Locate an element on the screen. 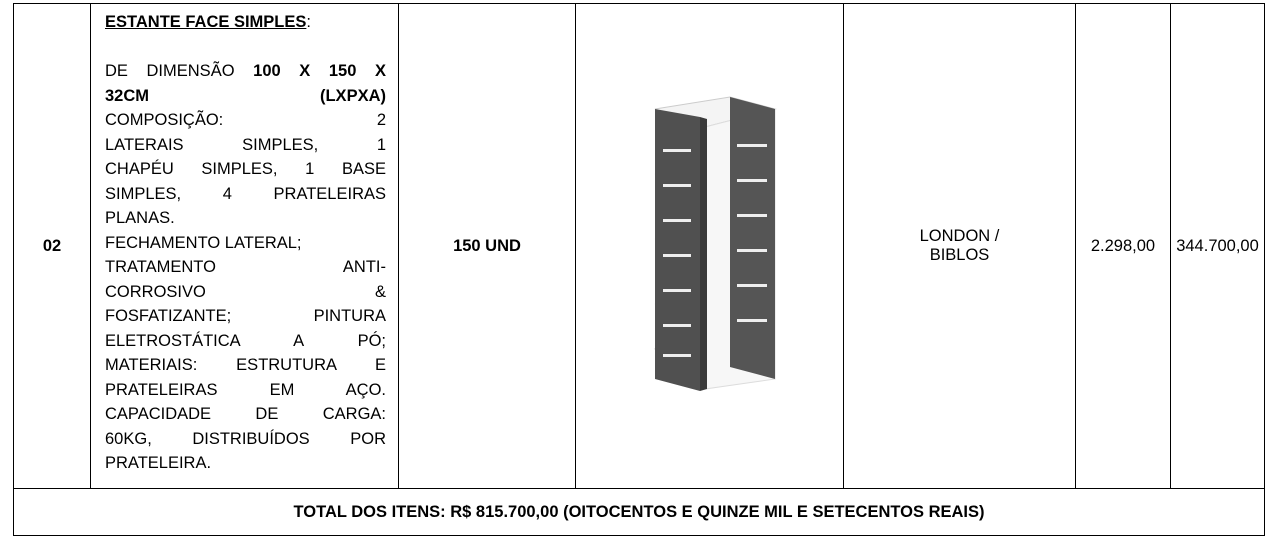  description-title: ESTANTE FACE SIMPLES is located at coordinates (206, 22).